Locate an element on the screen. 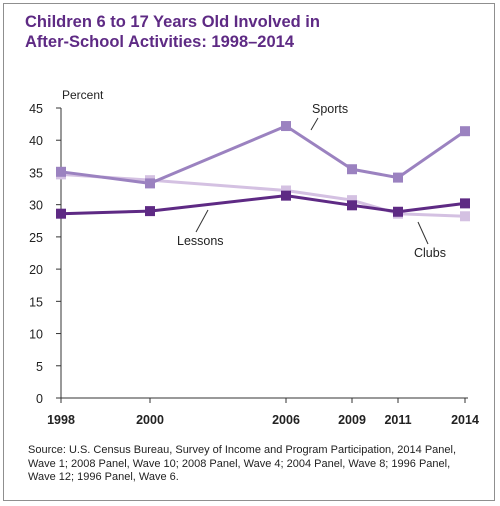 Image resolution: width=500 pixels, height=506 pixels. series-sports is located at coordinates (263, 155).